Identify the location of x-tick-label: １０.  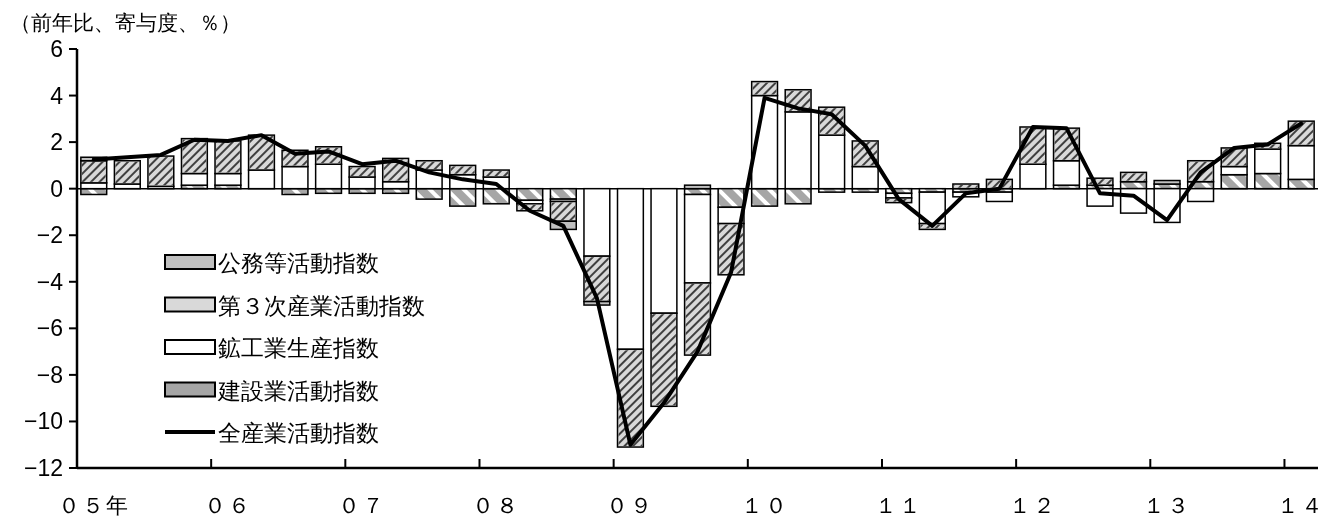
(764, 505).